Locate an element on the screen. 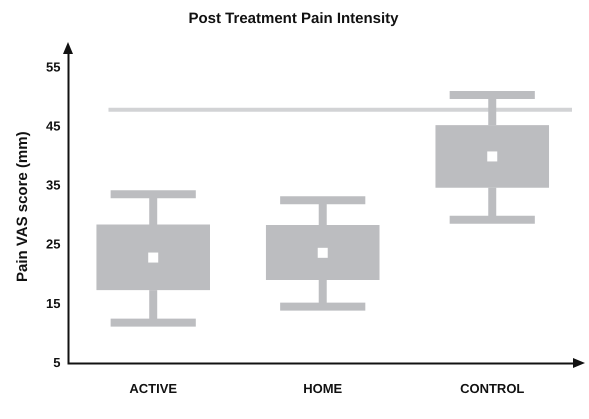 Image resolution: width=589 pixels, height=419 pixels. x-tick-label: HOME is located at coordinates (323, 388).